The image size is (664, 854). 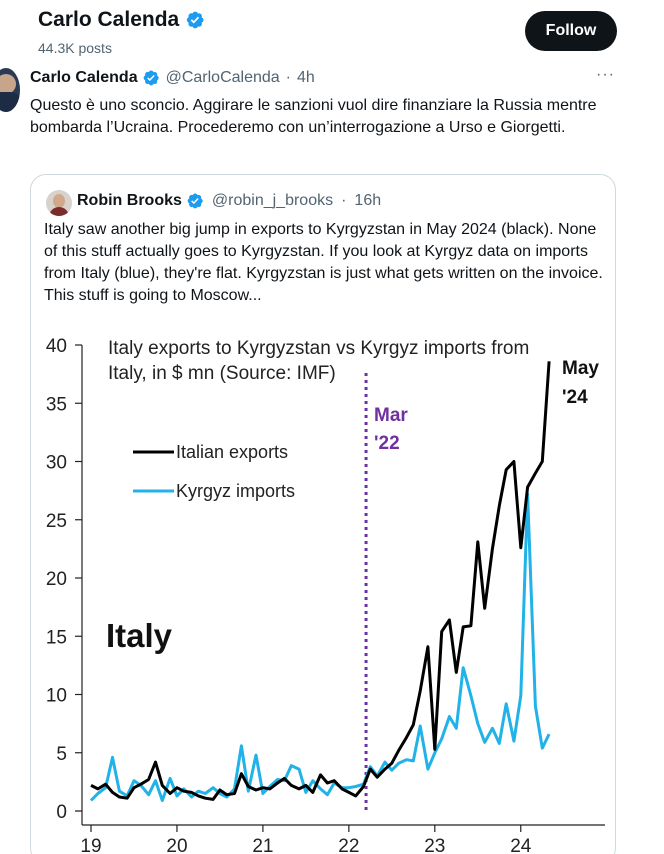 What do you see at coordinates (56, 346) in the screenshot?
I see `y-tick-label: 40` at bounding box center [56, 346].